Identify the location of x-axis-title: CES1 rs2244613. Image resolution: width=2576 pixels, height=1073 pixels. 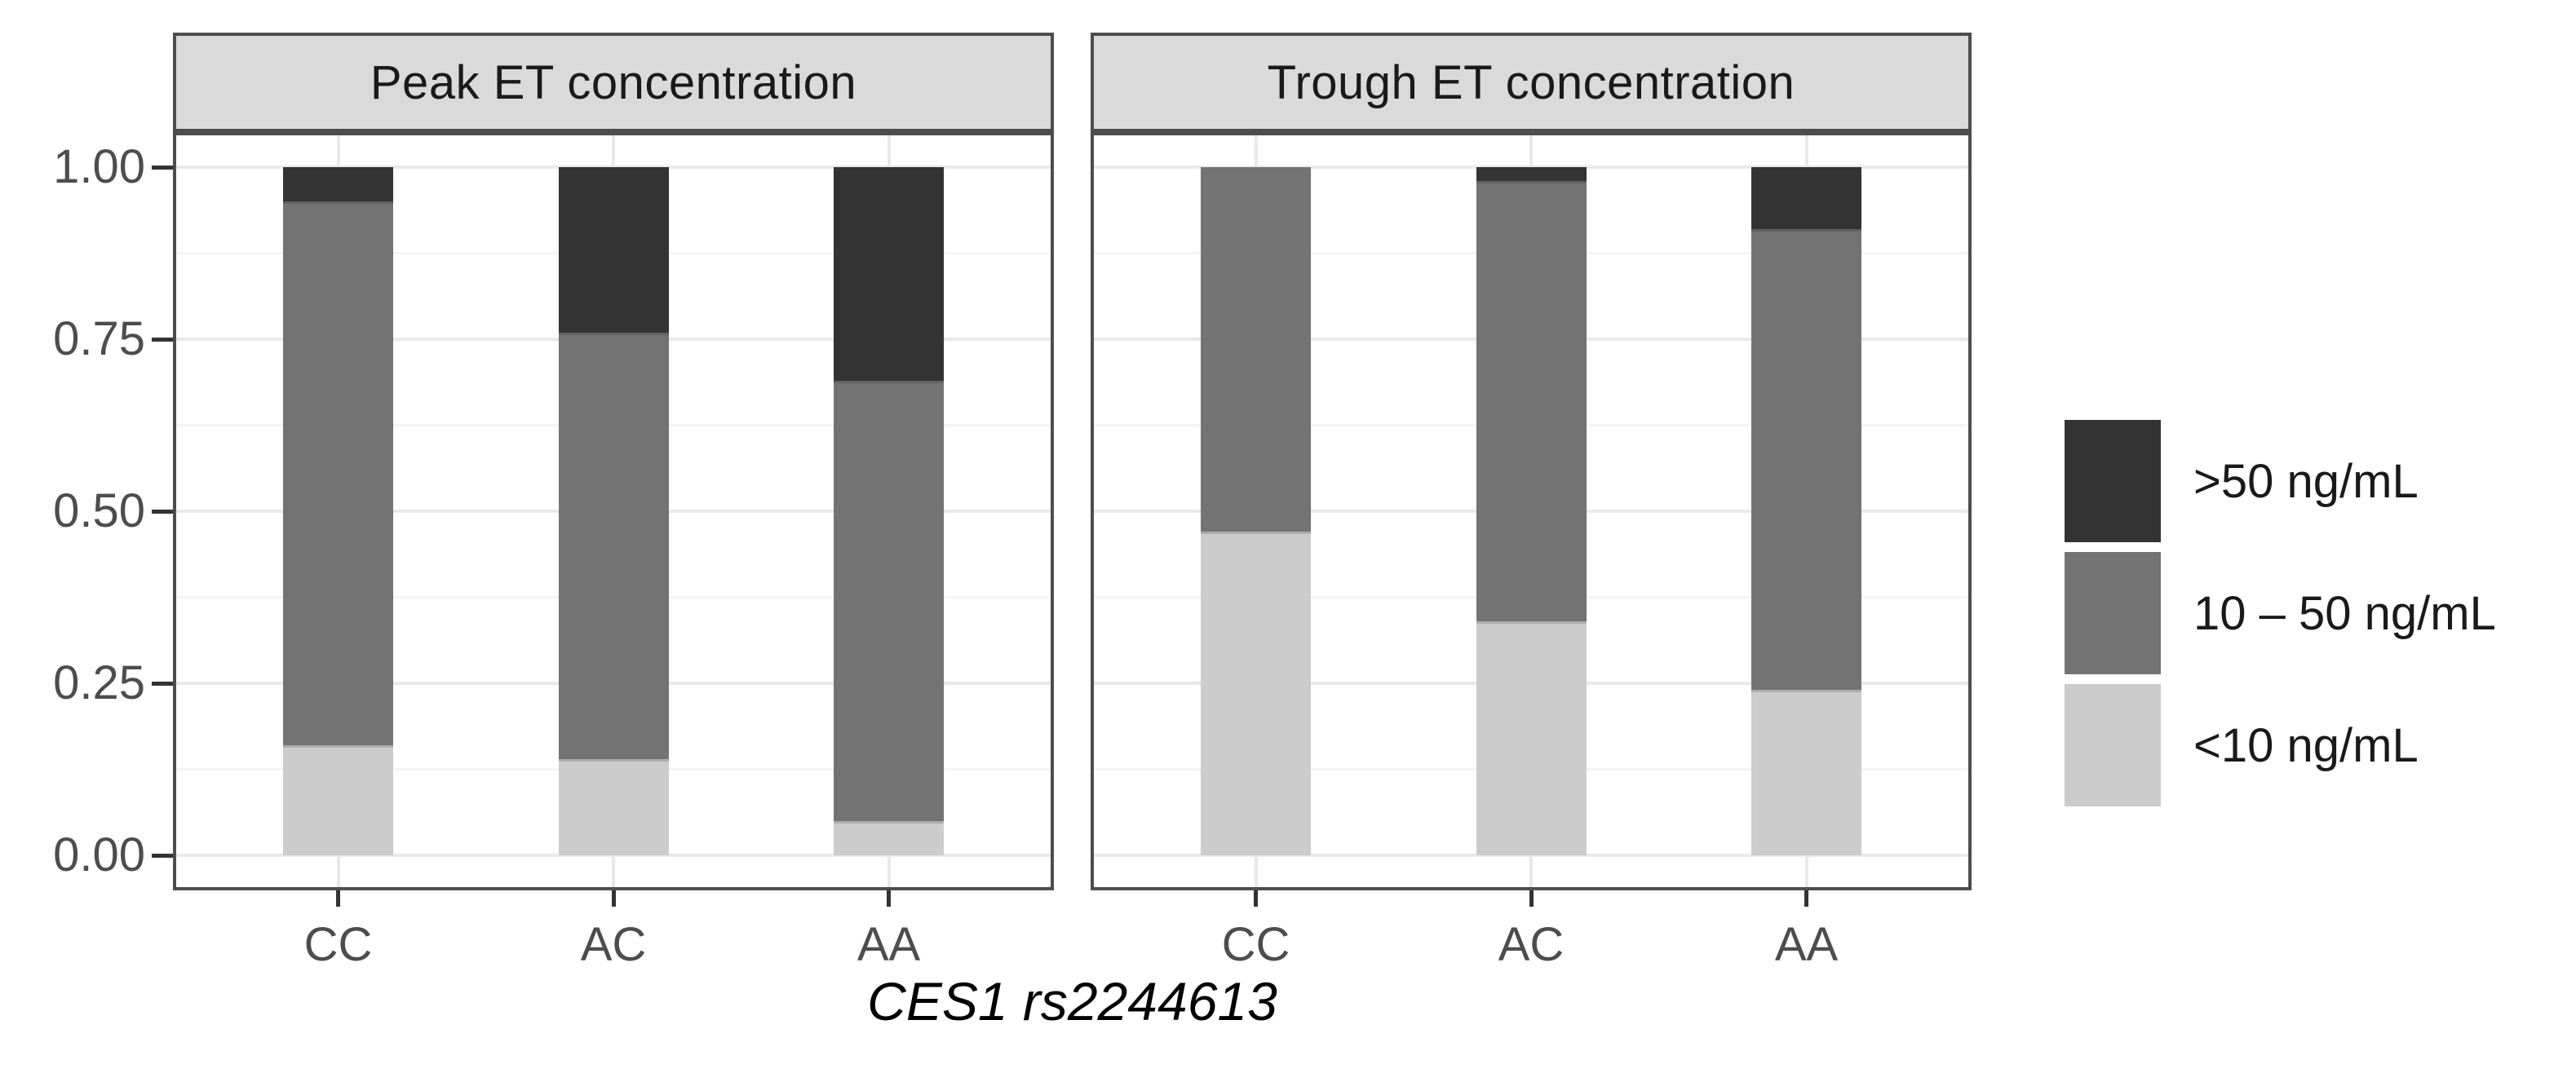
(1072, 1001).